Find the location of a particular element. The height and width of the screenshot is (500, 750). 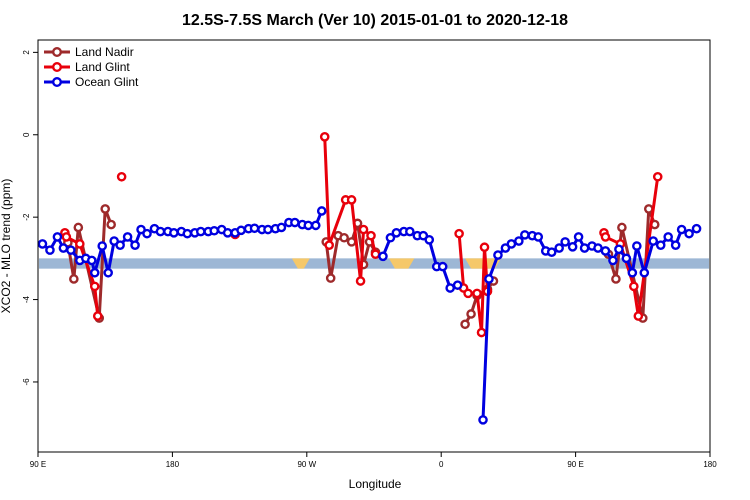

x-tick-label-3: 0 is located at coordinates (441, 464).